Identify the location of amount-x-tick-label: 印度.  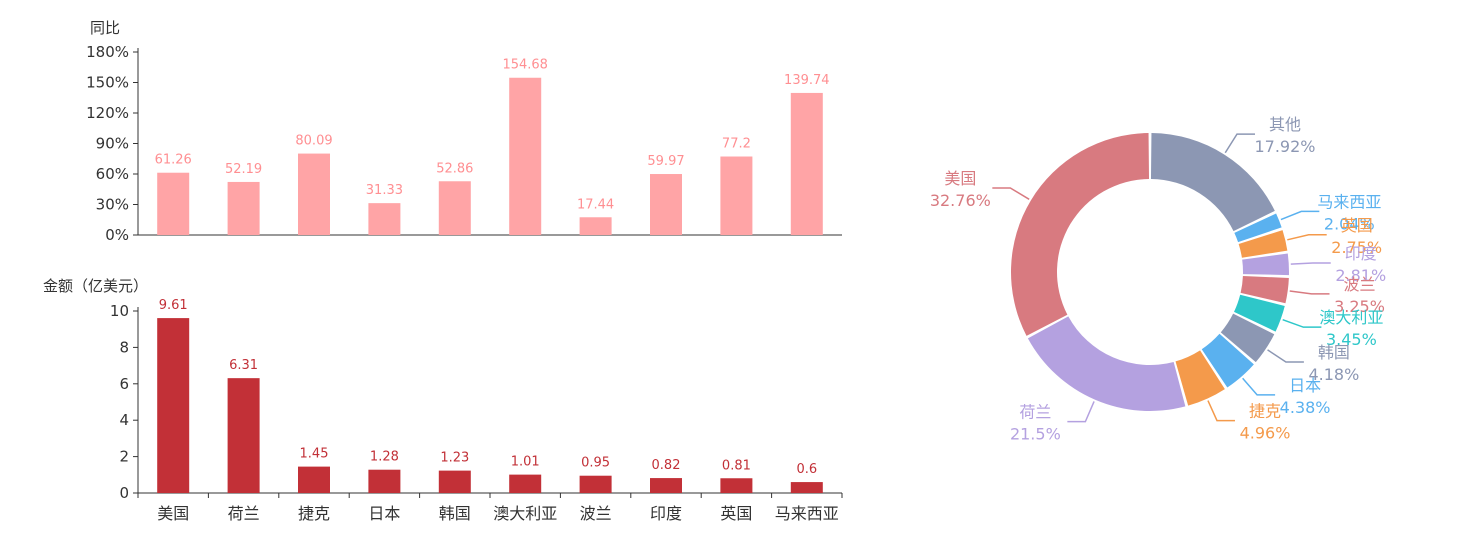
(666, 513).